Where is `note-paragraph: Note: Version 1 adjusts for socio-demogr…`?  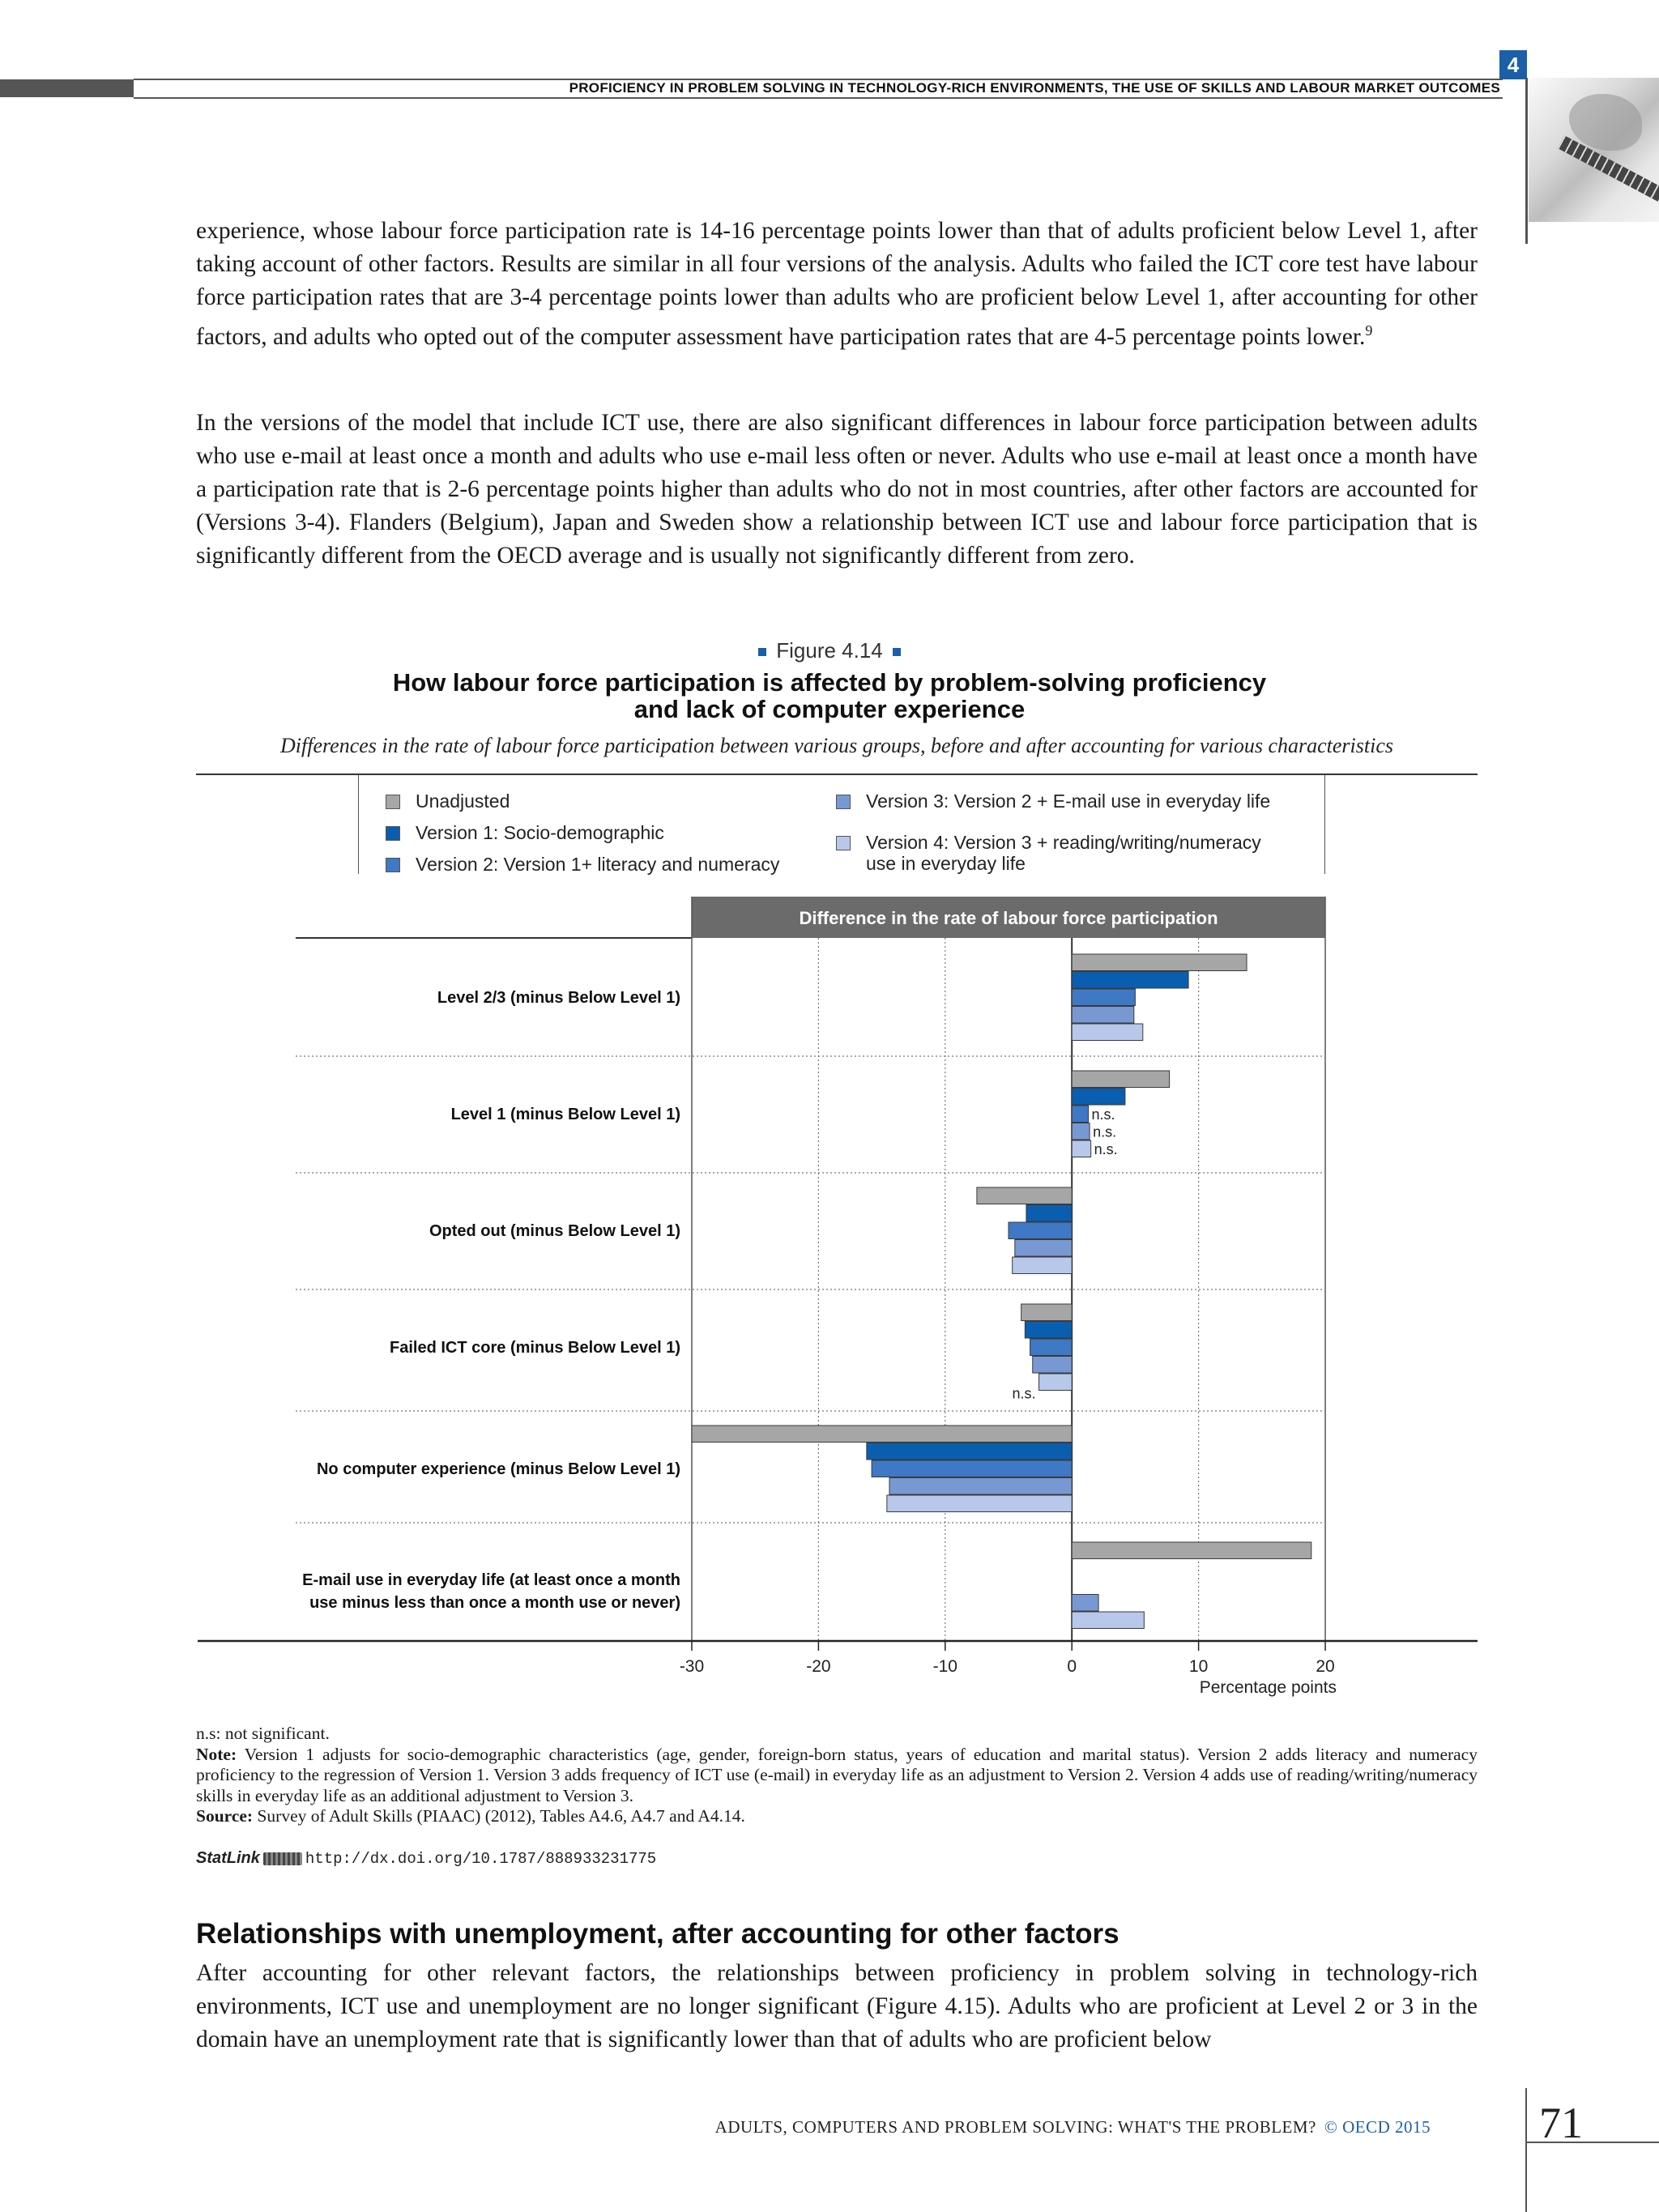
note-paragraph: Note: Version 1 adjusts for socio-demogr… is located at coordinates (837, 1776).